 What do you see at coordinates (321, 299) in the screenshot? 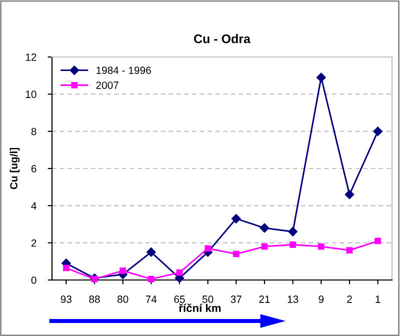
I see `x-tick-label: 9` at bounding box center [321, 299].